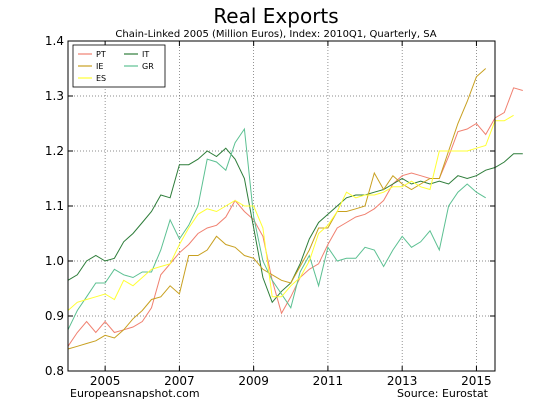  Describe the element at coordinates (179, 381) in the screenshot. I see `x-tick-label: 2007` at that location.